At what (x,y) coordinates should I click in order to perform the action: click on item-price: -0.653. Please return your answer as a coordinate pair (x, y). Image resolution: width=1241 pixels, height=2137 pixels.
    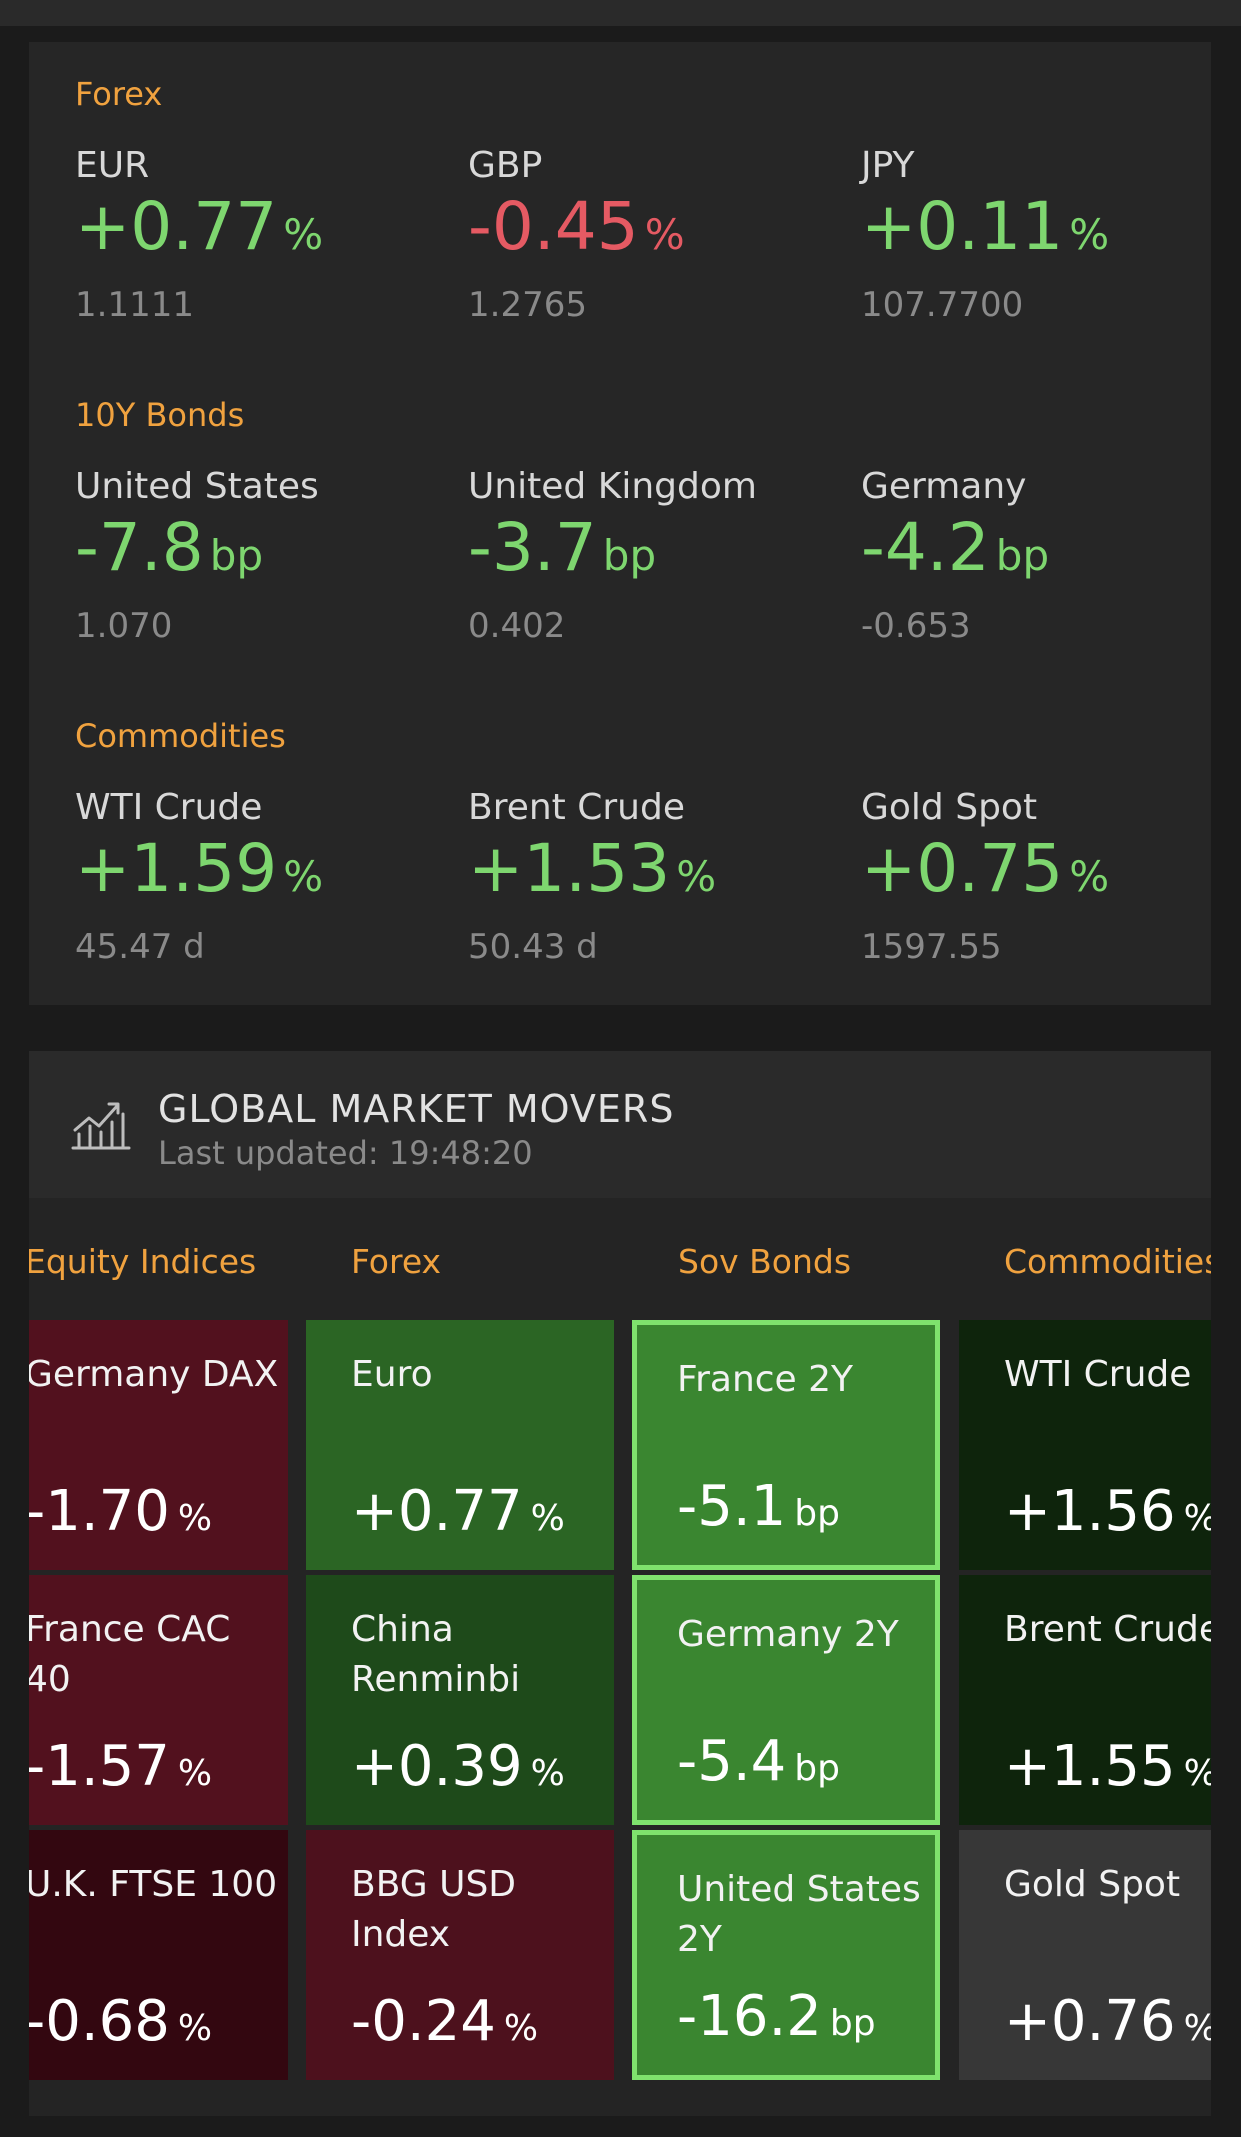
    Looking at the image, I should click on (916, 626).